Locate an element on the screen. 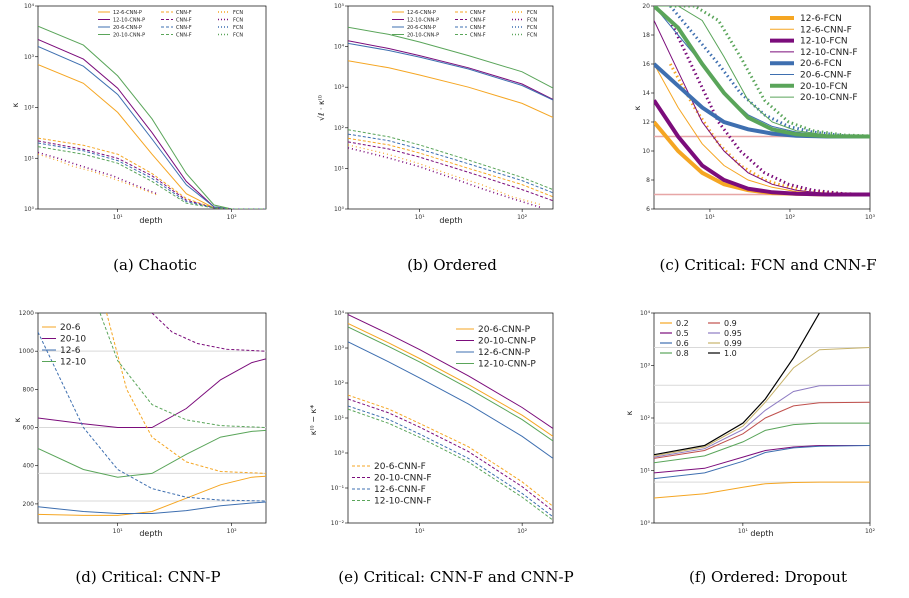 The width and height of the screenshot is (909, 598). legend-label: 20-6 is located at coordinates (70, 328).